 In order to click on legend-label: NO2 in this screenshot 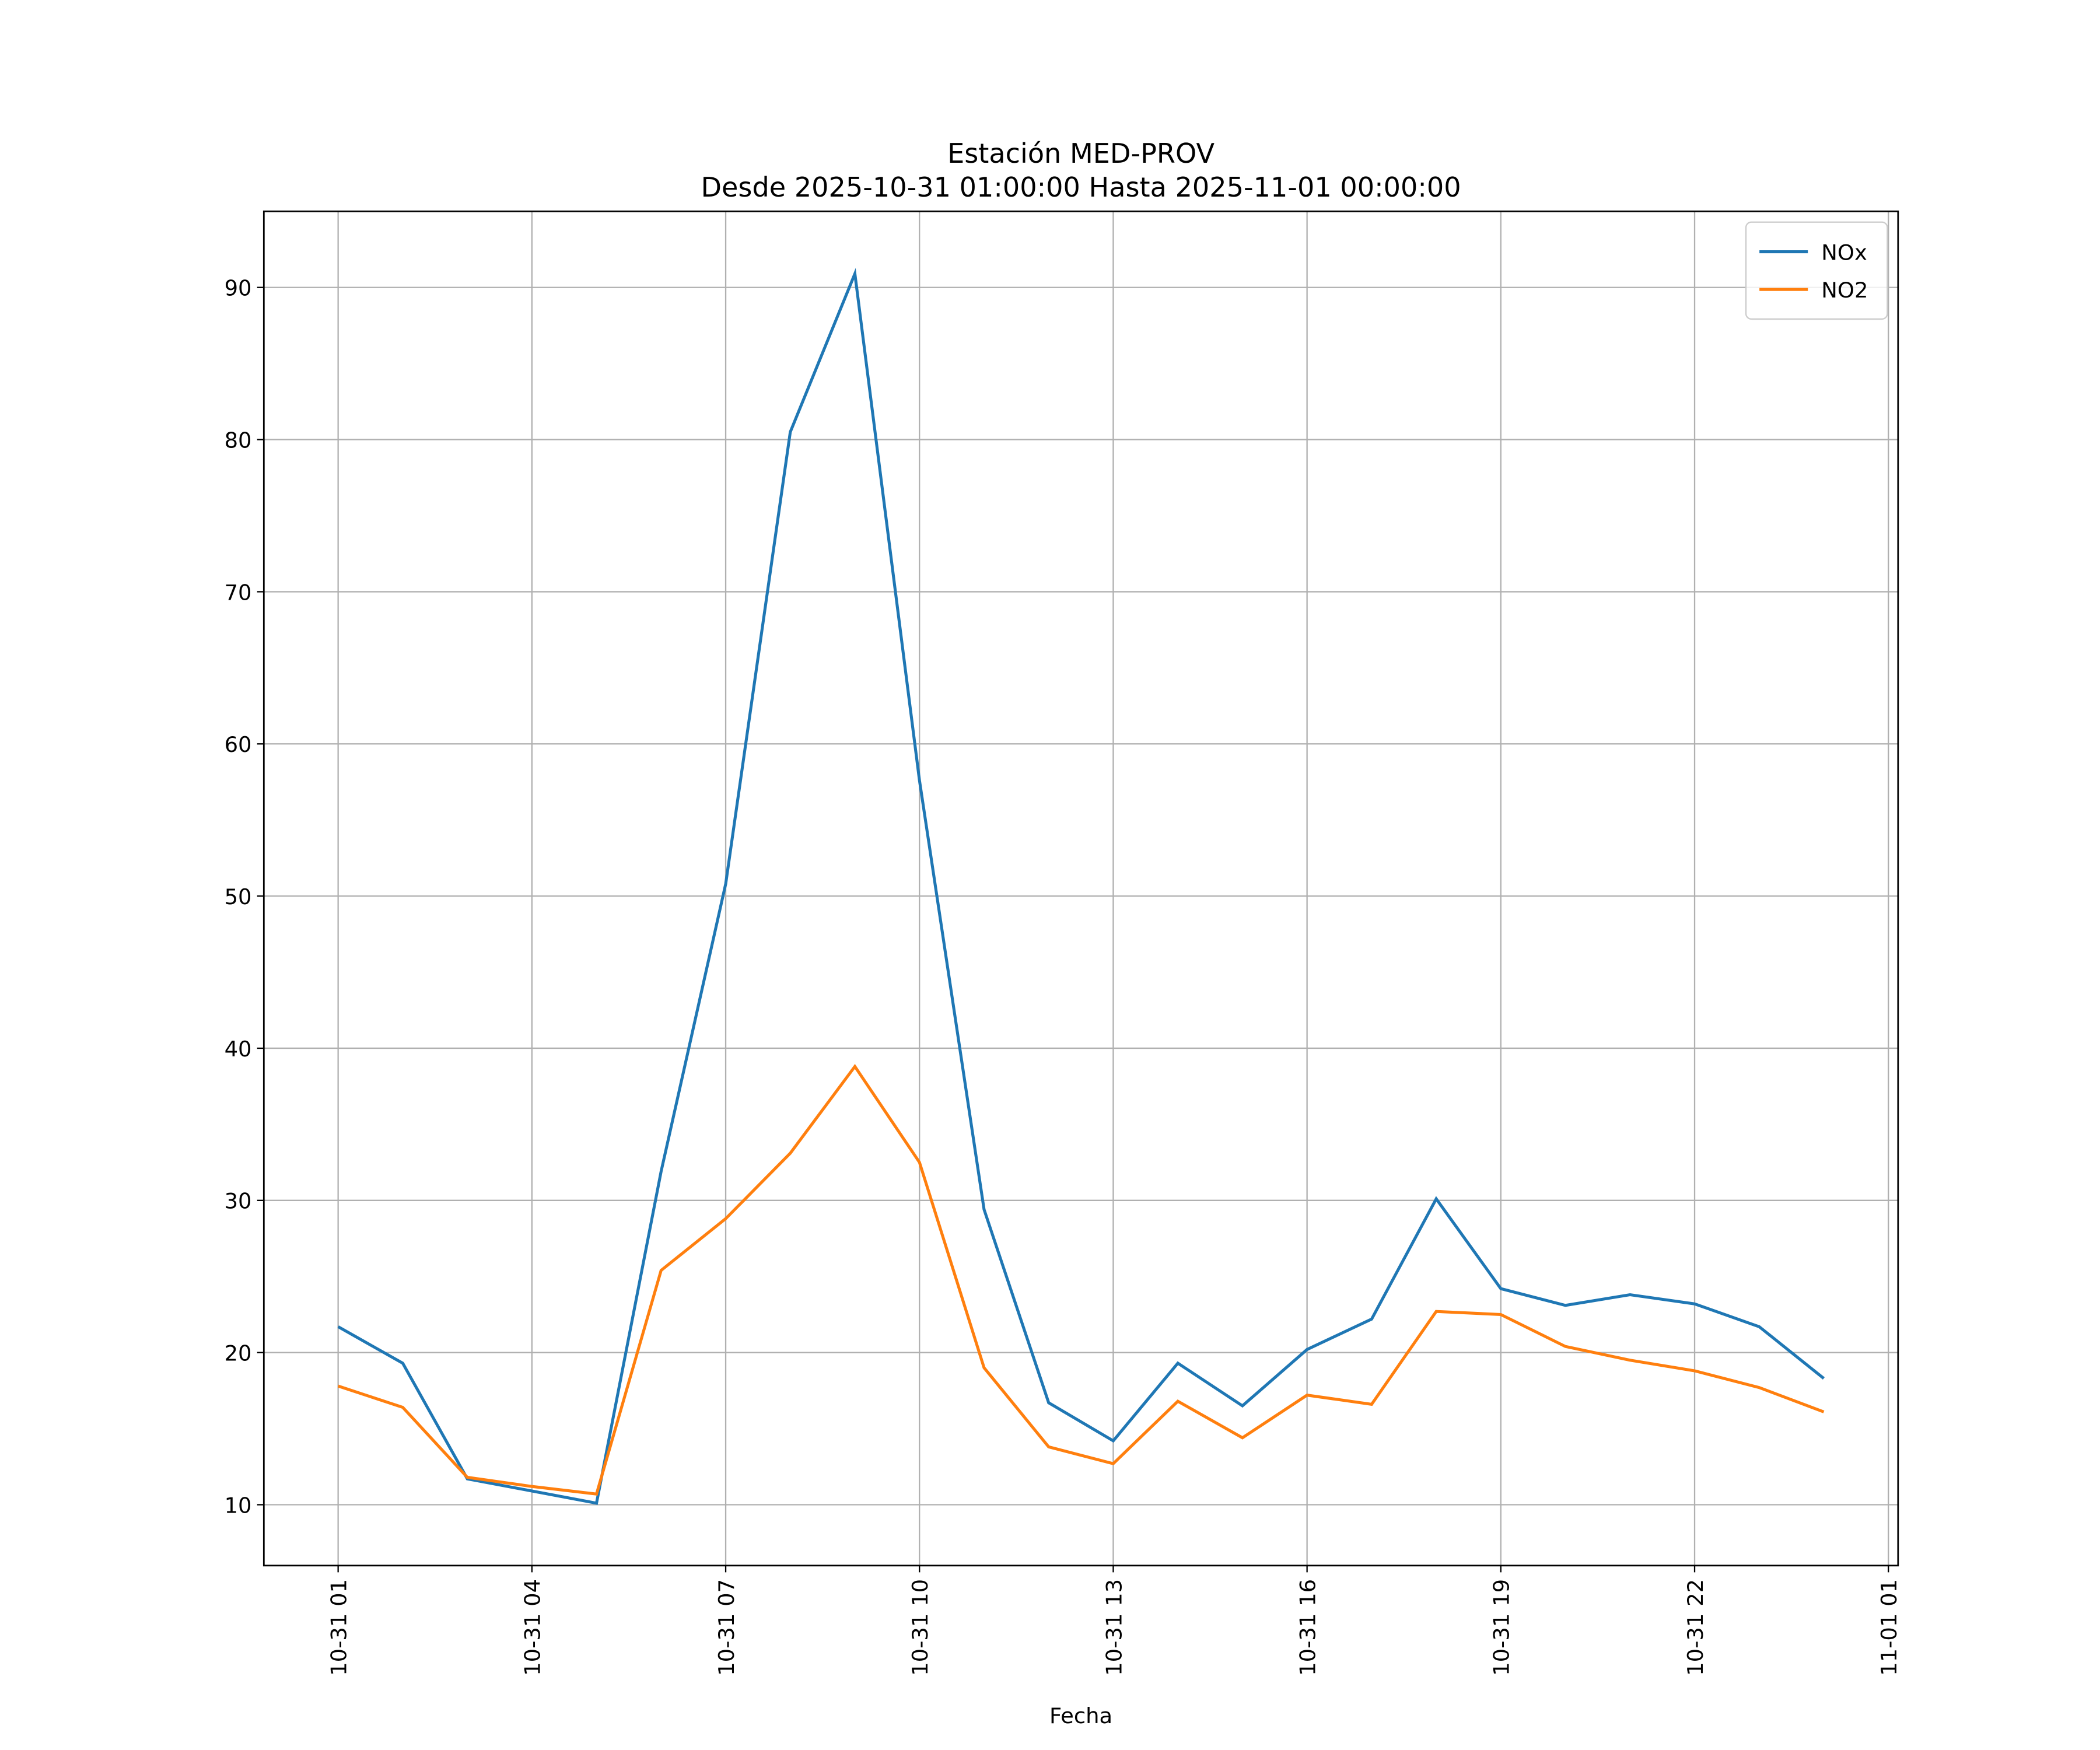, I will do `click(1845, 290)`.